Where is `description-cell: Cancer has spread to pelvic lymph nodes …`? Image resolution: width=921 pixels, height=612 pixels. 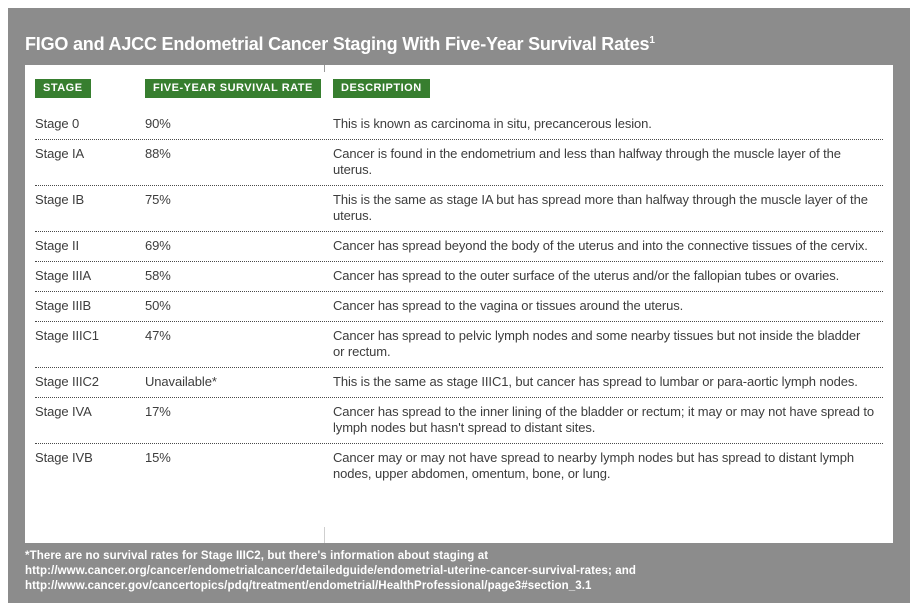 description-cell: Cancer has spread to pelvic lymph nodes … is located at coordinates (597, 343).